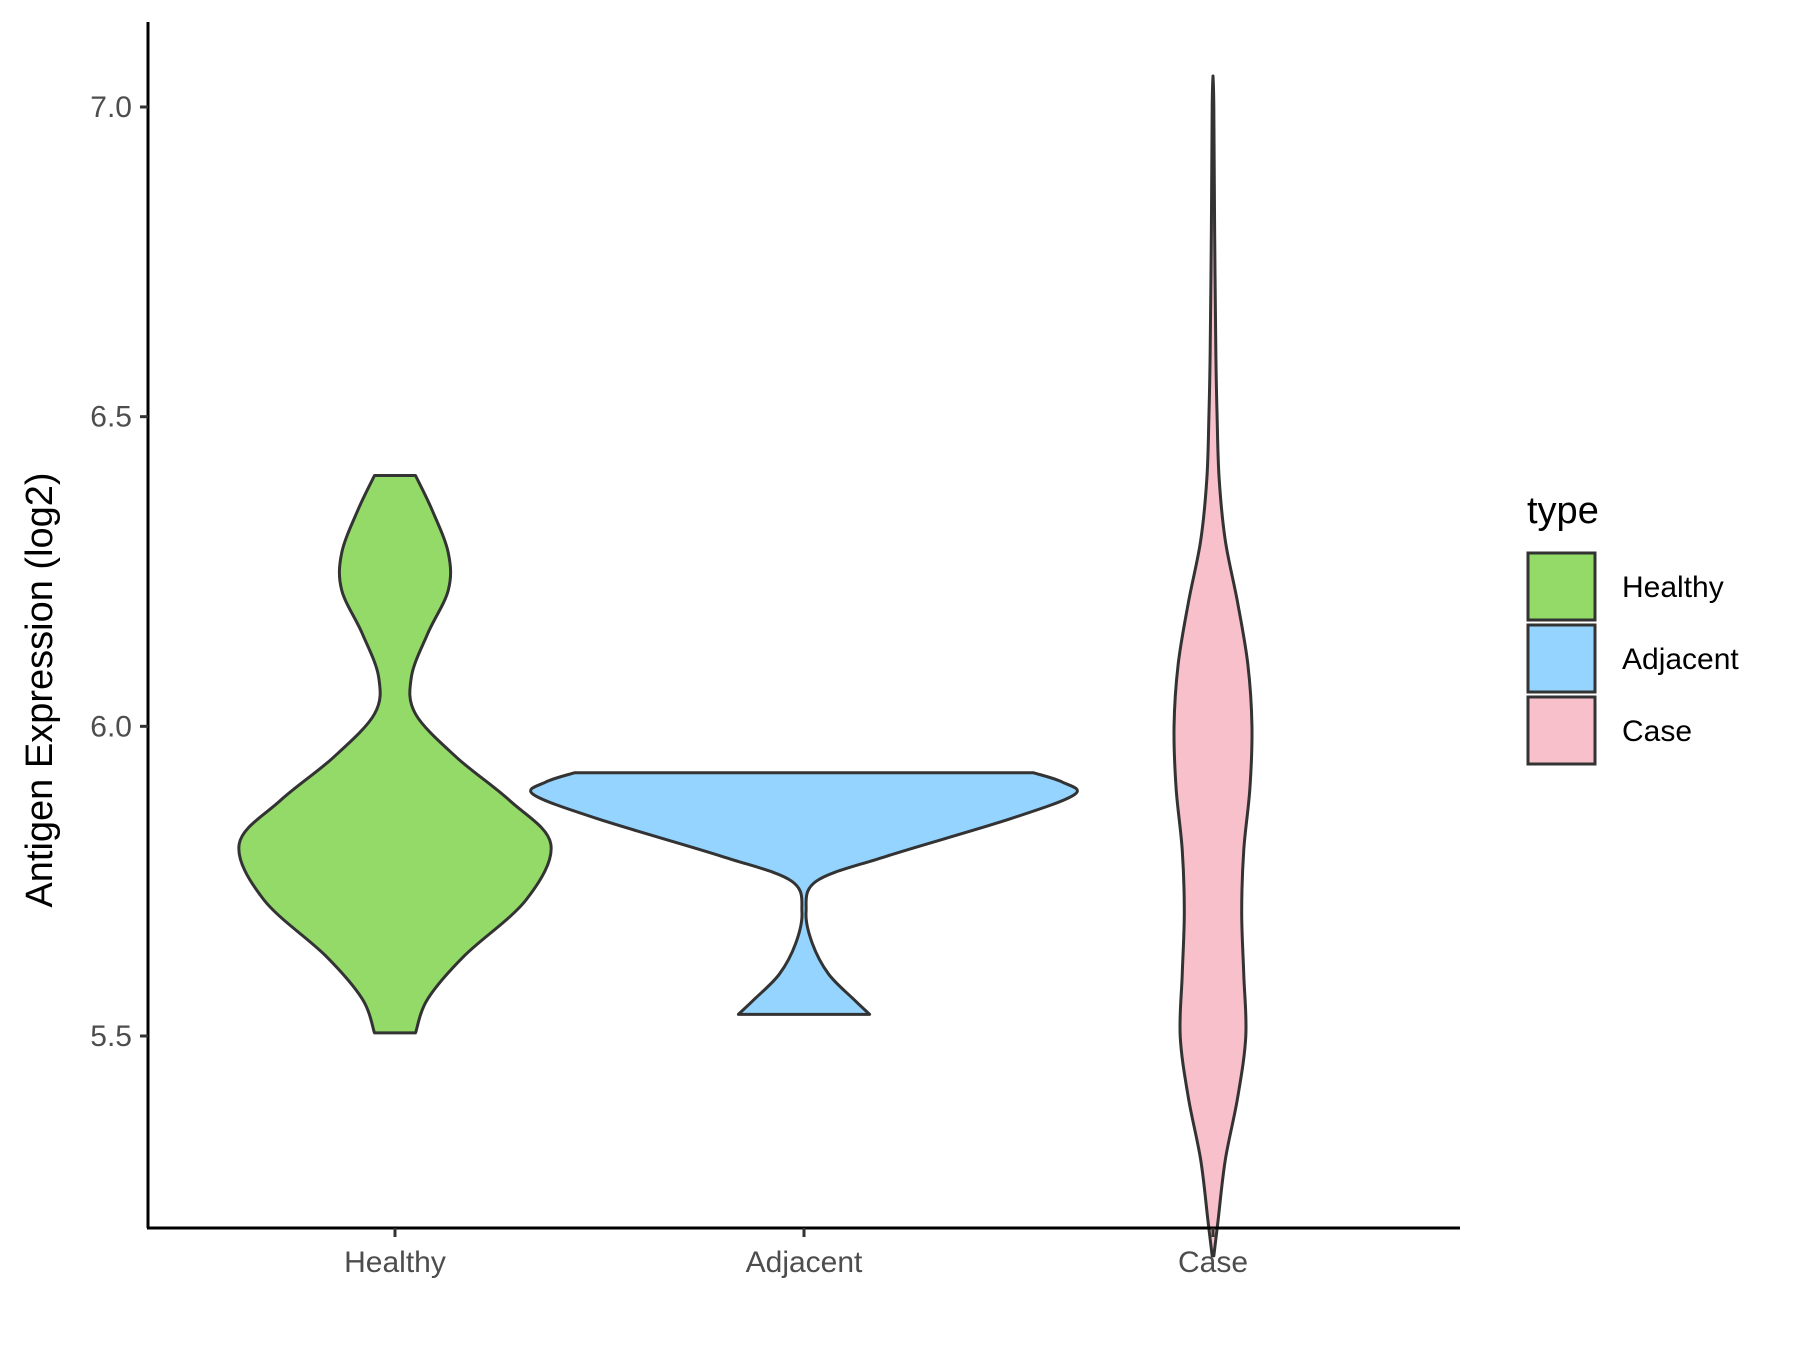 The height and width of the screenshot is (1350, 1800). Describe the element at coordinates (111, 417) in the screenshot. I see `y-tick-label: 6.5` at that location.